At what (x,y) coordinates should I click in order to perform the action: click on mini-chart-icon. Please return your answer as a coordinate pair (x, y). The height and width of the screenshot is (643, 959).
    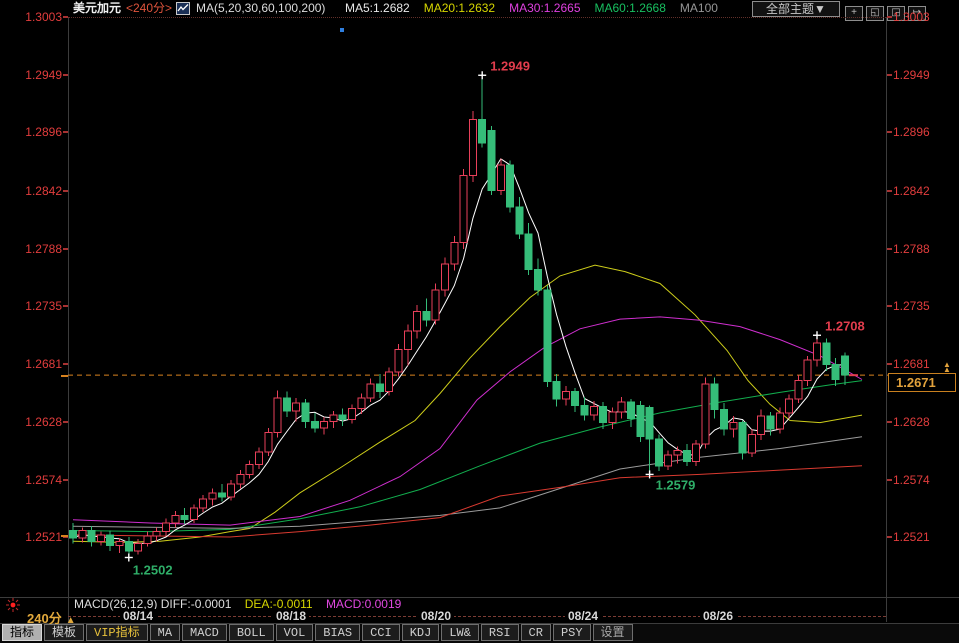
    Looking at the image, I should click on (183, 11).